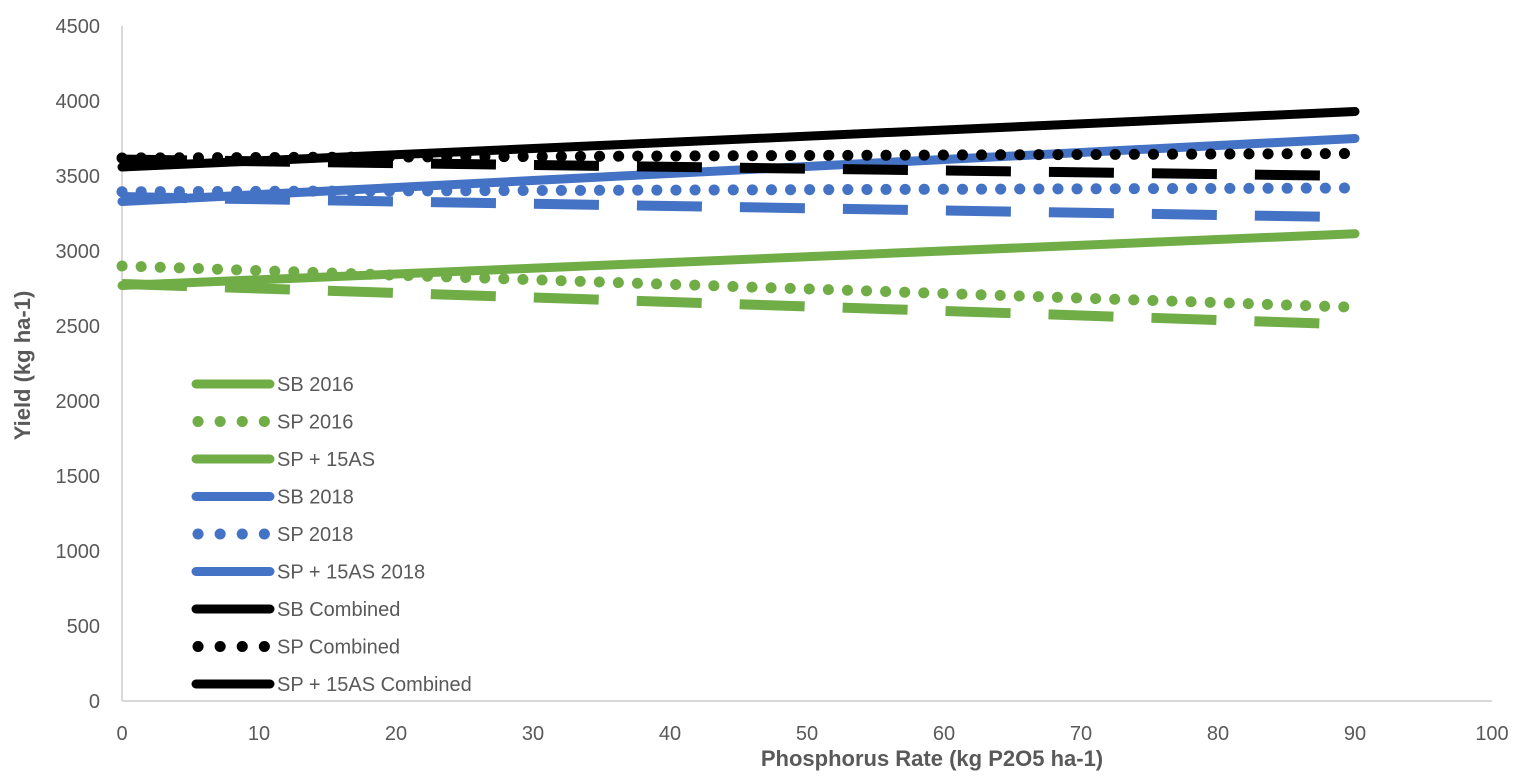  Describe the element at coordinates (78, 27) in the screenshot. I see `y-tick-label: 4500` at that location.